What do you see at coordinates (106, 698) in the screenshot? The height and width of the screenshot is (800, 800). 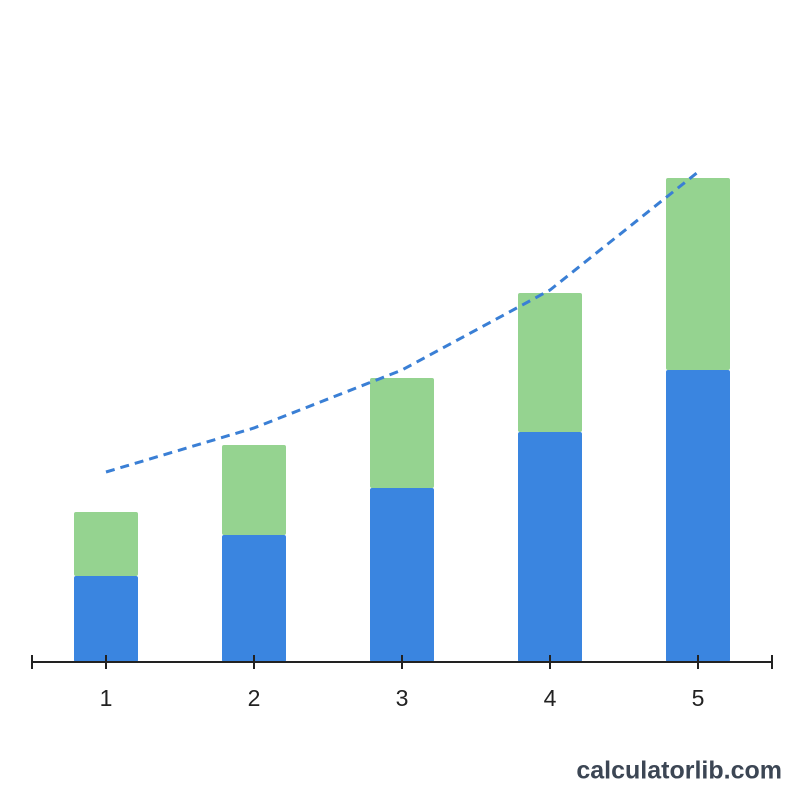 I see `x-tick-label: 1` at bounding box center [106, 698].